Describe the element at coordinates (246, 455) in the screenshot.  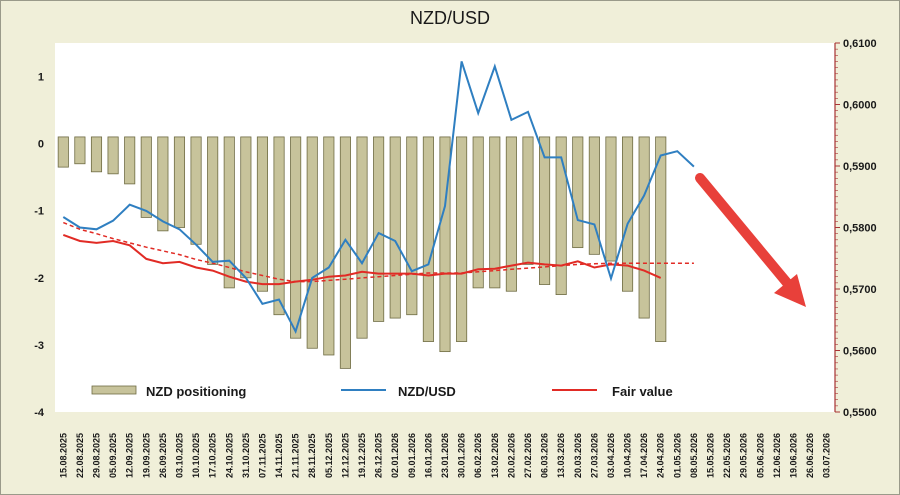
I see `x-tick-label: 31.10.2025` at that location.